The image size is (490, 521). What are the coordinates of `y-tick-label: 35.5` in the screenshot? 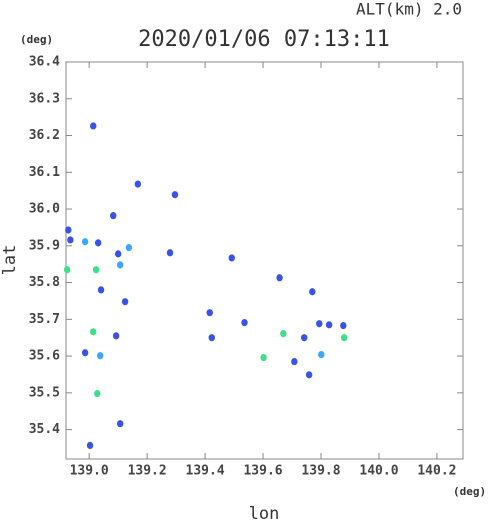 It's located at (44, 392).